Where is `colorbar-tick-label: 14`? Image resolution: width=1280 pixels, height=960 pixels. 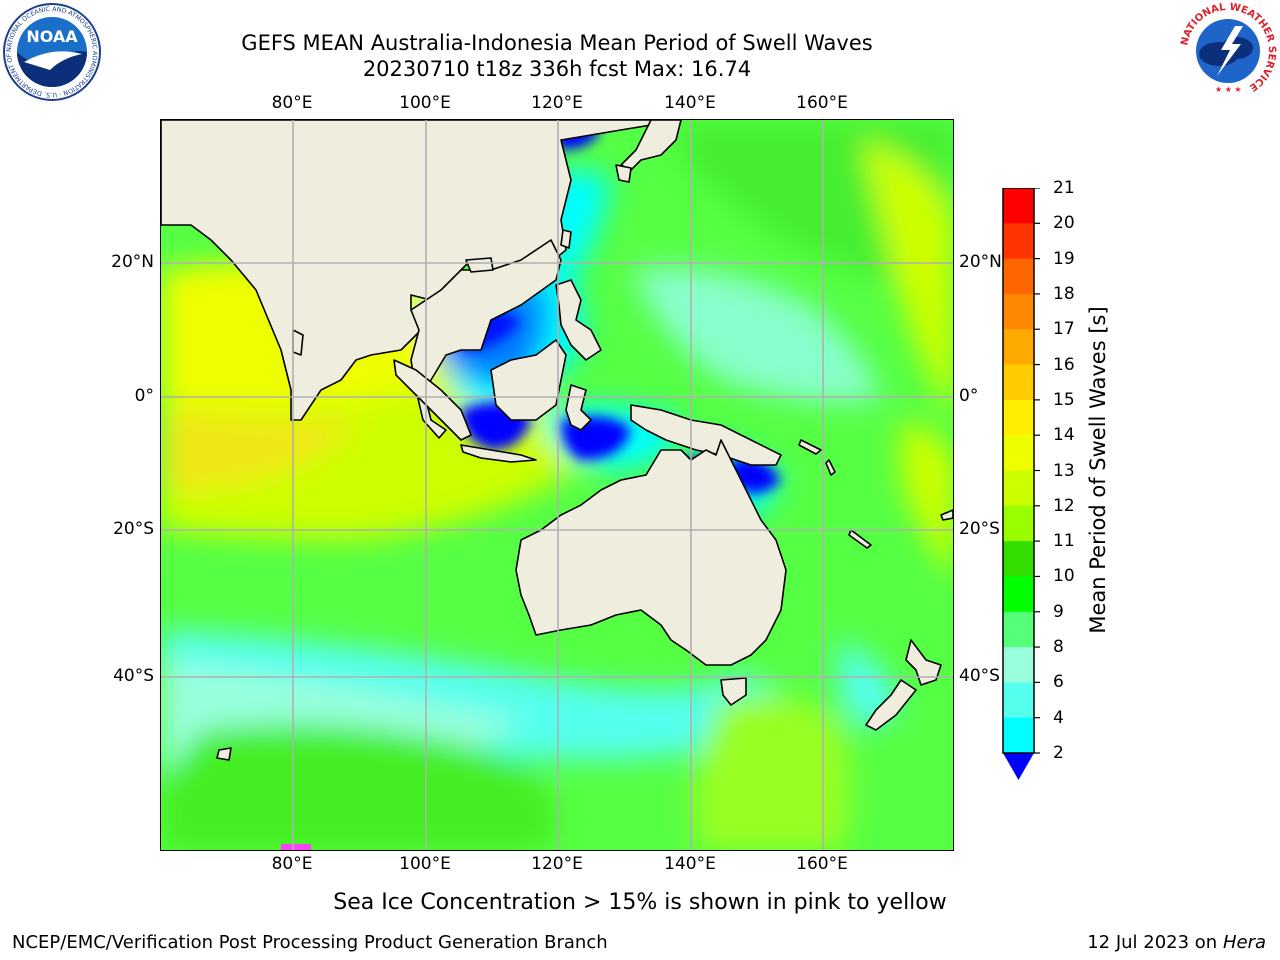
colorbar-tick-label: 14 is located at coordinates (1064, 435).